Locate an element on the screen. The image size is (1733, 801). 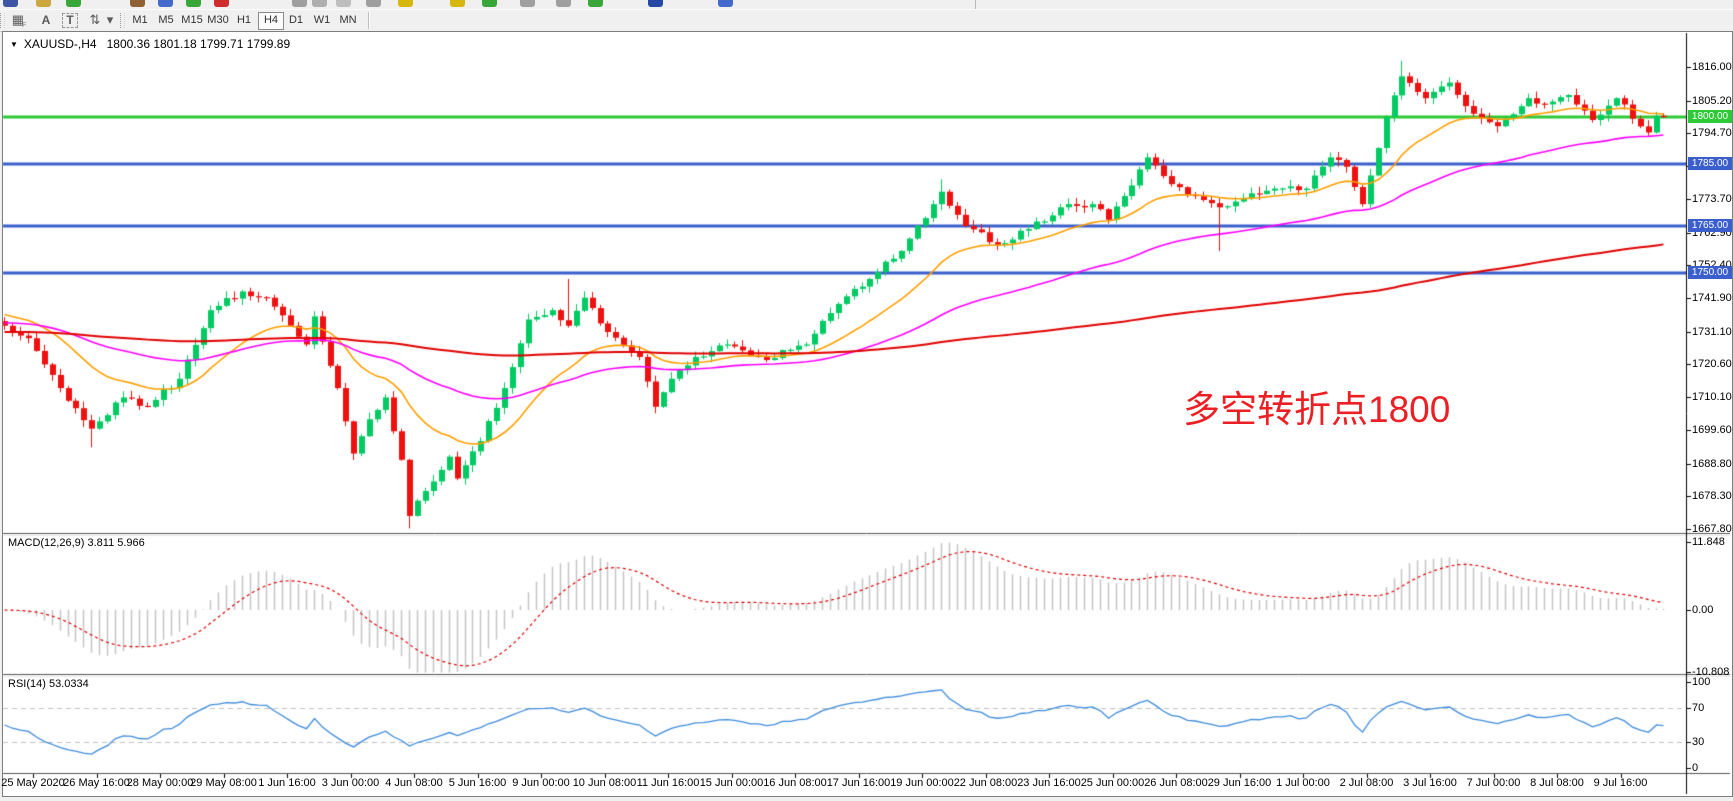
price-tick-label: 1805.20 is located at coordinates (1712, 100).